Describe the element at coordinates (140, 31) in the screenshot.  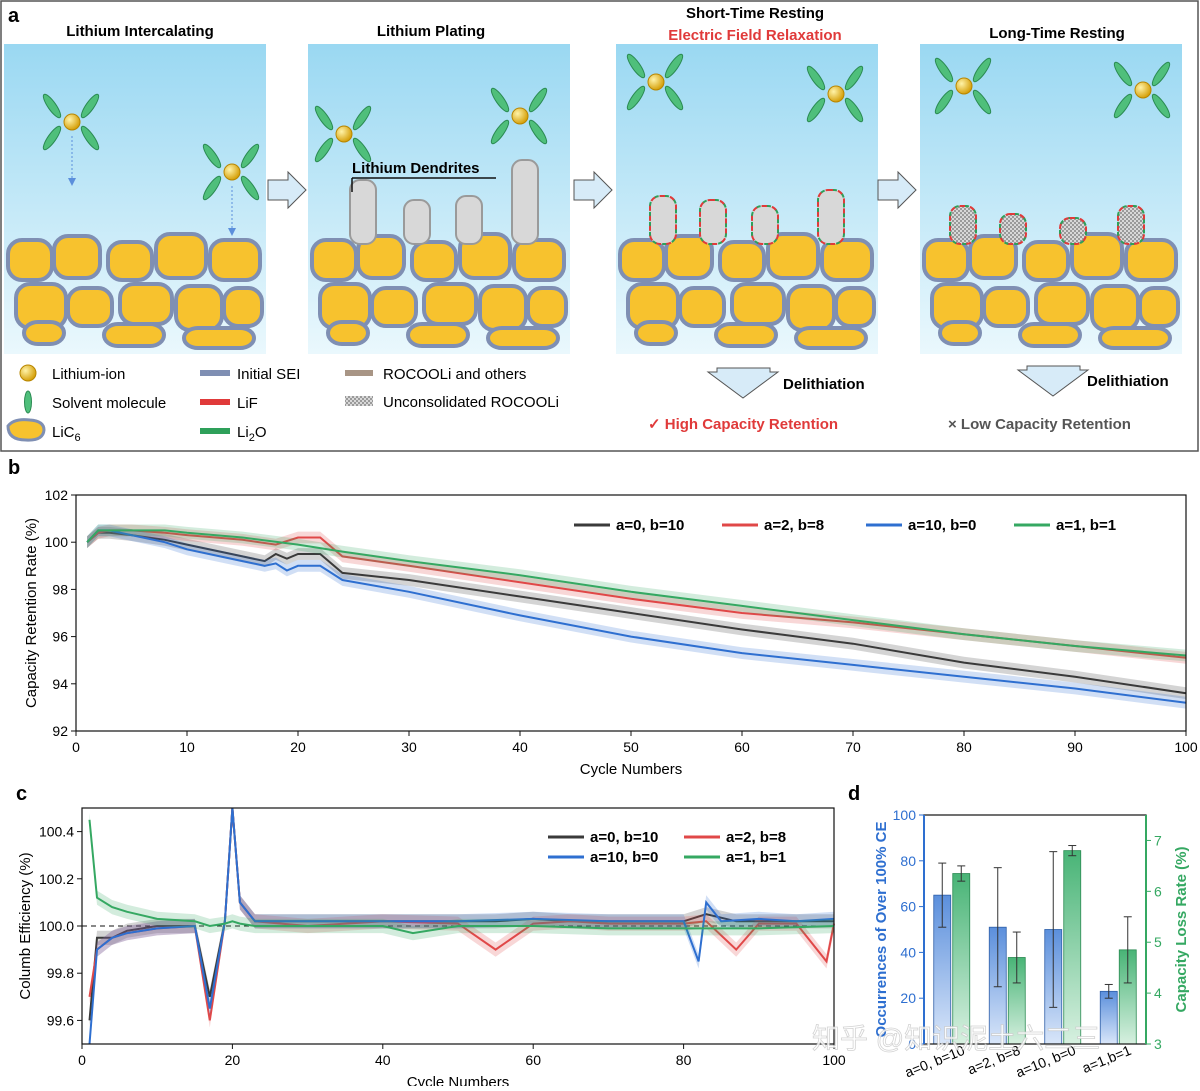
I see `stage-title: Lithium Intercalating` at that location.